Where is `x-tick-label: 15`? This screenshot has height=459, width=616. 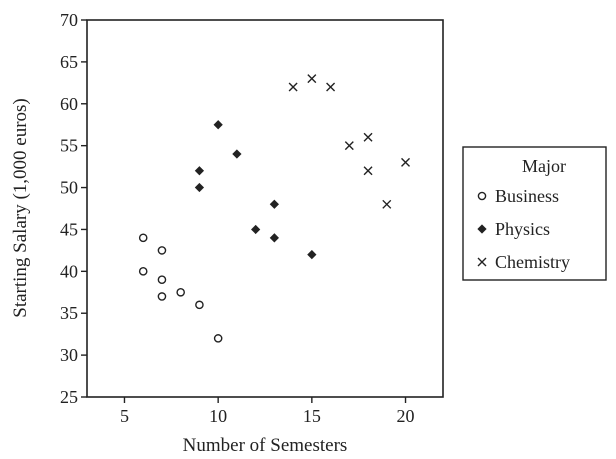
x-tick-label: 15 is located at coordinates (312, 416).